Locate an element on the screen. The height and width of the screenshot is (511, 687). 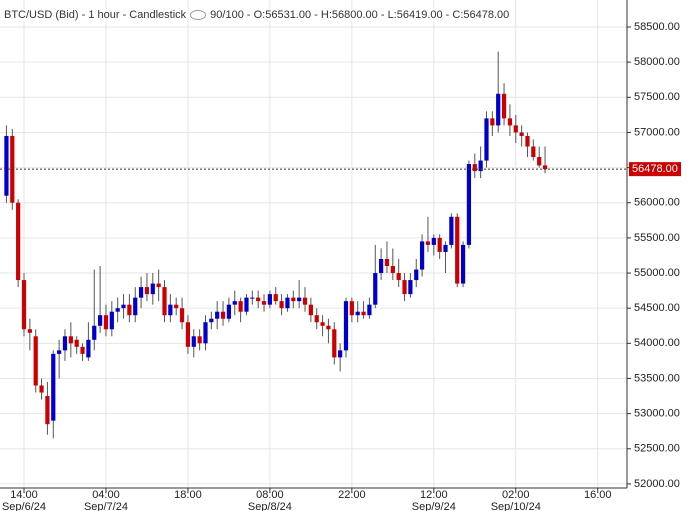
close-label: C:56478.00 is located at coordinates (481, 15).